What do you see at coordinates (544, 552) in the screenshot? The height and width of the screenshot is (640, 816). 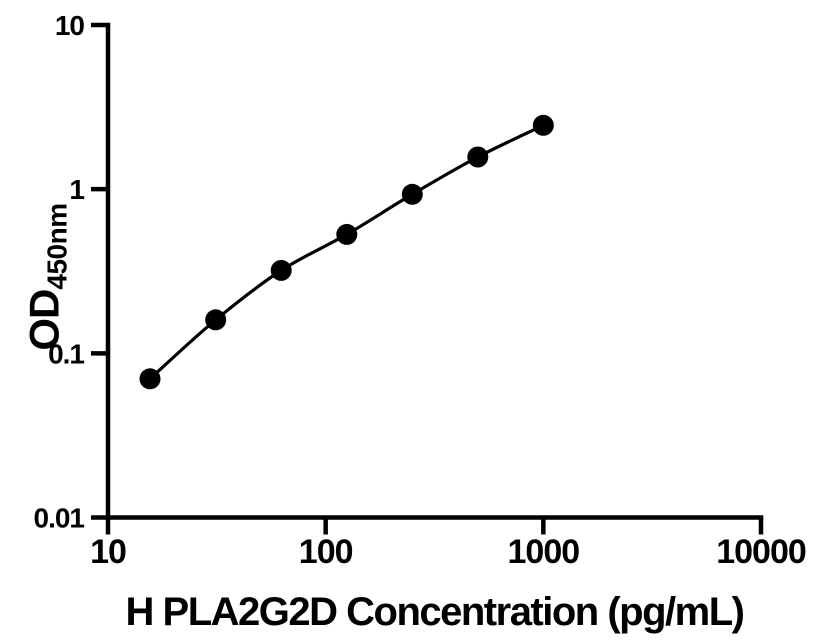 I see `x-tick-label-1000: 1000` at bounding box center [544, 552].